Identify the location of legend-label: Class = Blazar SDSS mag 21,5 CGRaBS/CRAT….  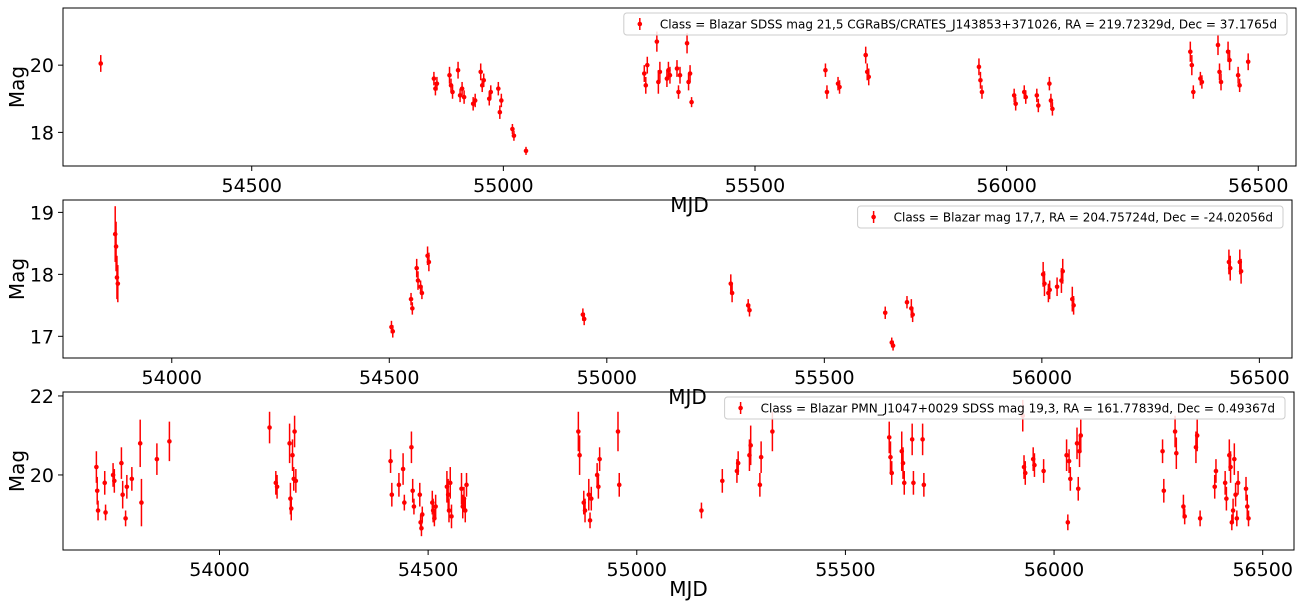
(968, 25).